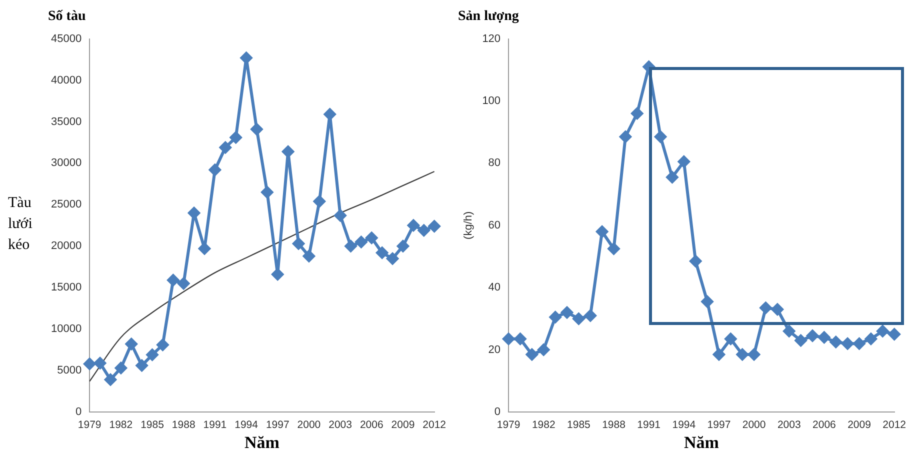  What do you see at coordinates (754, 425) in the screenshot?
I see `x-tick-label: 2000` at bounding box center [754, 425].